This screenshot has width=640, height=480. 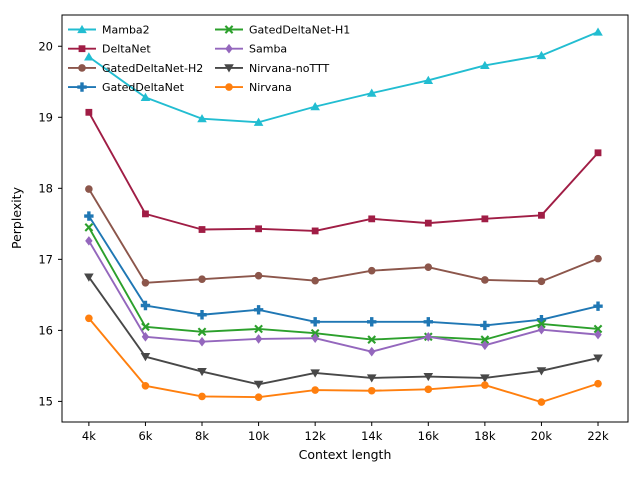 I want to click on legend-item-samba: Samba, so click(x=251, y=49).